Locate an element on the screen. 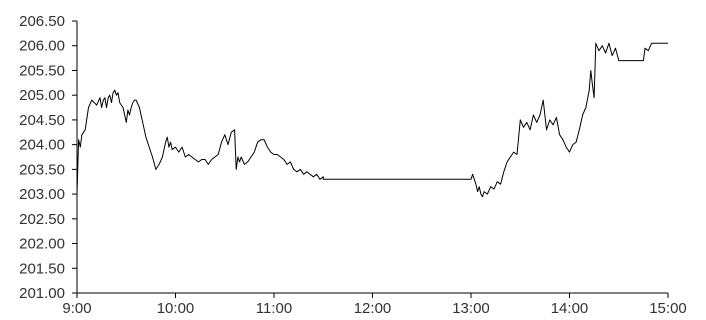 Image resolution: width=706 pixels, height=320 pixels. x-tick-label: 14:00 is located at coordinates (570, 308).